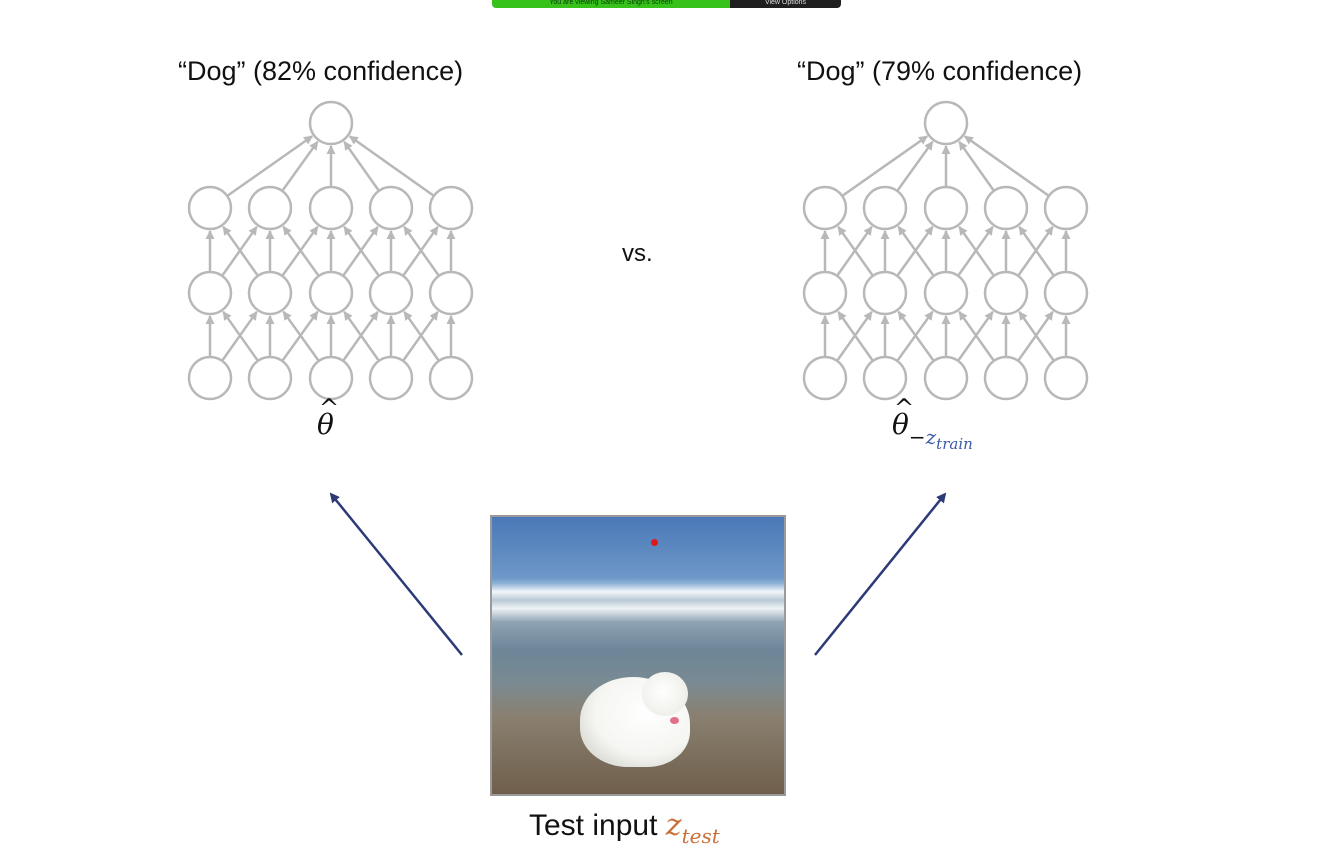 The image size is (1342, 862). I want to click on test-input-caption: Test input ztest, so click(624, 828).